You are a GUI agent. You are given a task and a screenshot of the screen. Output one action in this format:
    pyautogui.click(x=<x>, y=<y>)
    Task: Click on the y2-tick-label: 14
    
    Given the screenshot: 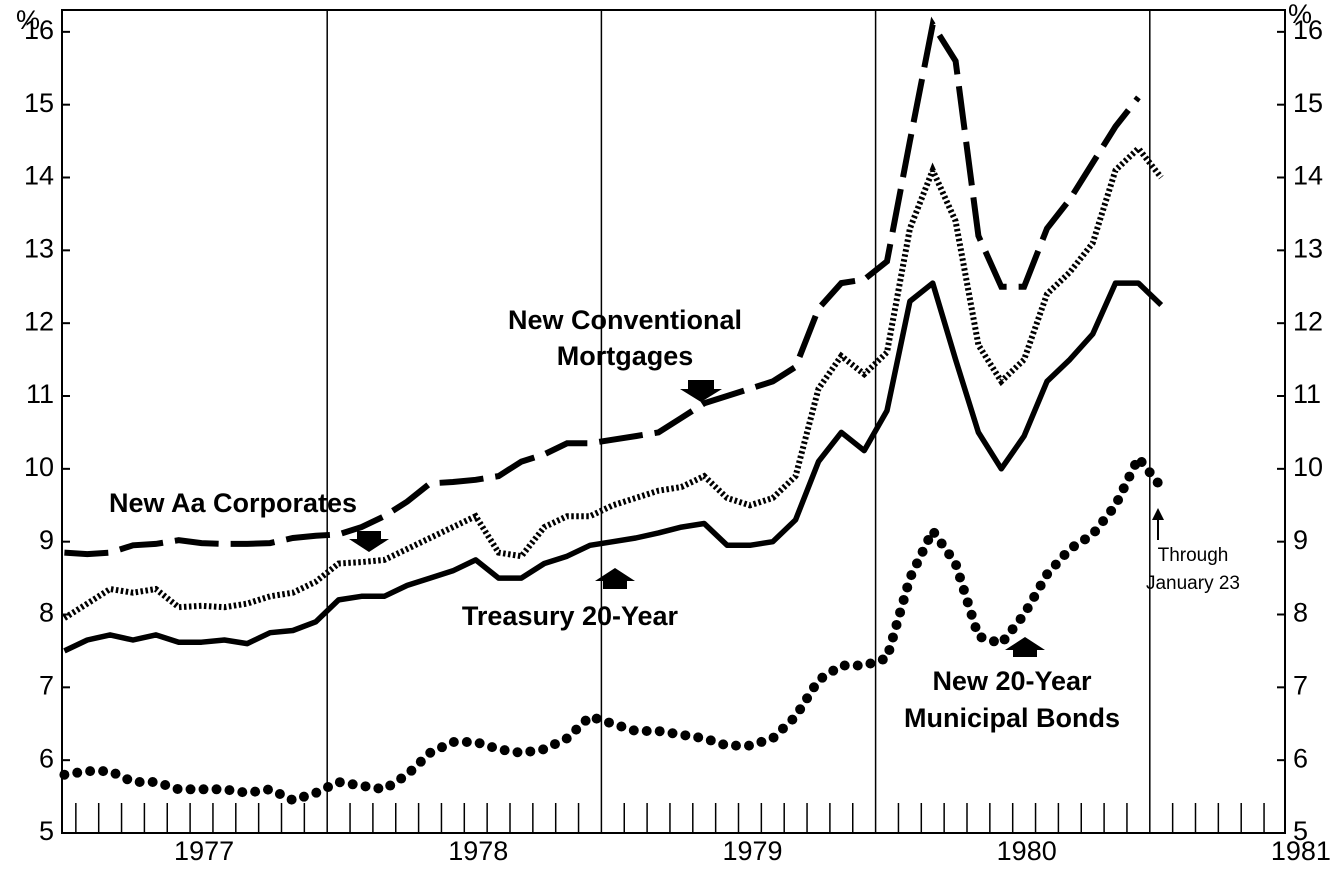 What is the action you would take?
    pyautogui.click(x=1308, y=176)
    